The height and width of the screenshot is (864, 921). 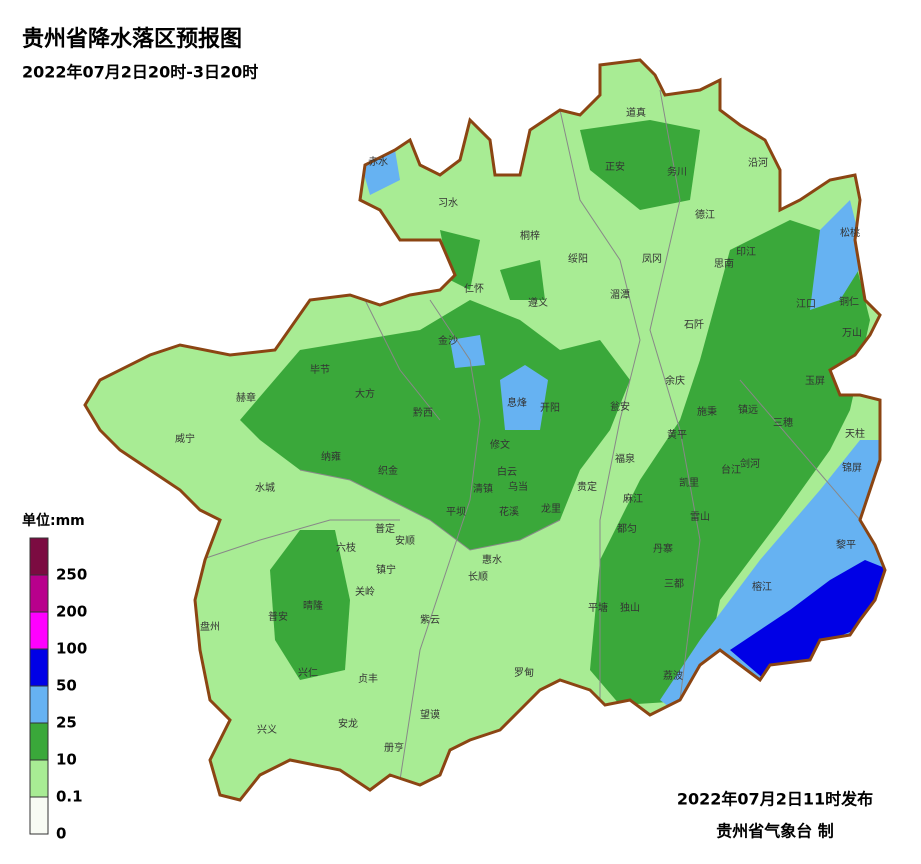 What do you see at coordinates (346, 547) in the screenshot?
I see `place-label: 六枝` at bounding box center [346, 547].